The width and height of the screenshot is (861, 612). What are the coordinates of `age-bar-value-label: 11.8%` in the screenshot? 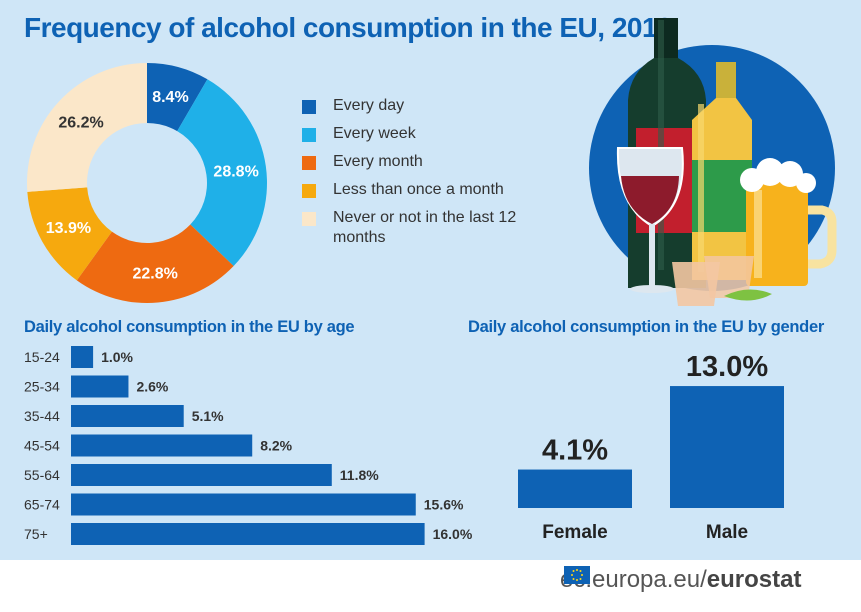 It's located at (359, 475).